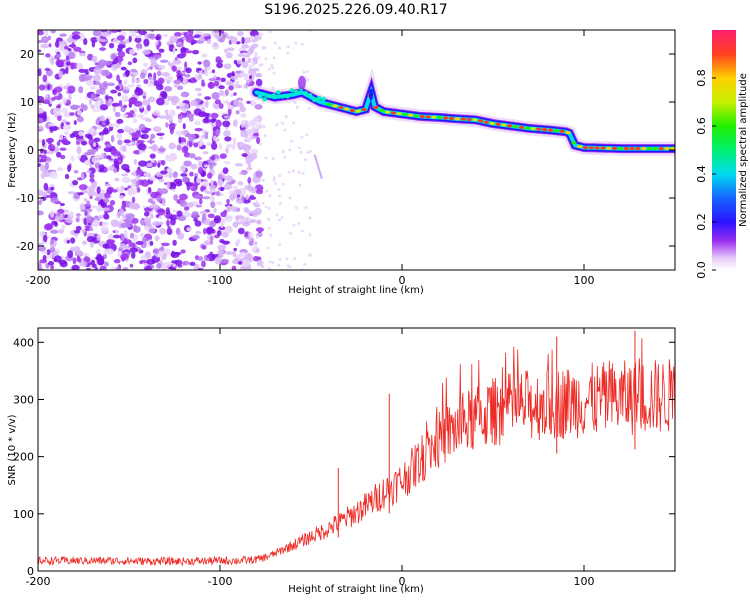 The image size is (750, 600). I want to click on colorbar-tick-label: 0.6, so click(701, 126).